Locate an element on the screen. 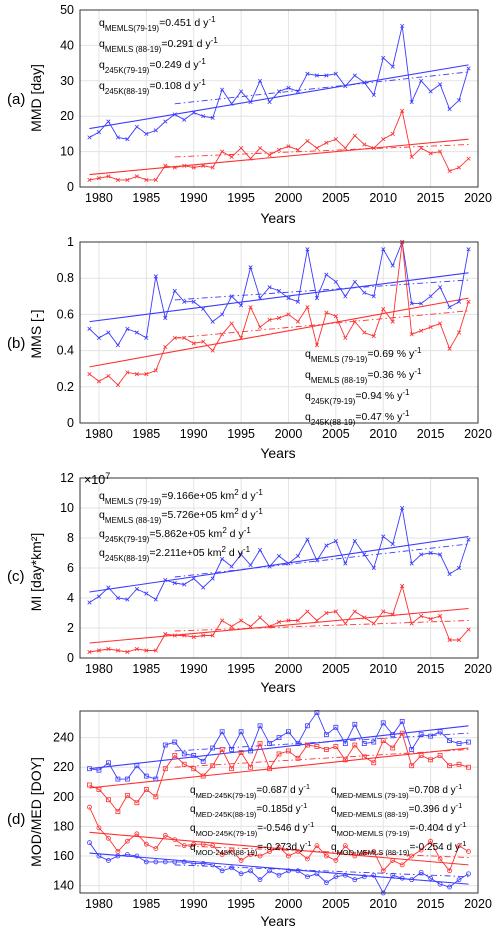  panel-d-x-tick-label: 2005 is located at coordinates (336, 904).